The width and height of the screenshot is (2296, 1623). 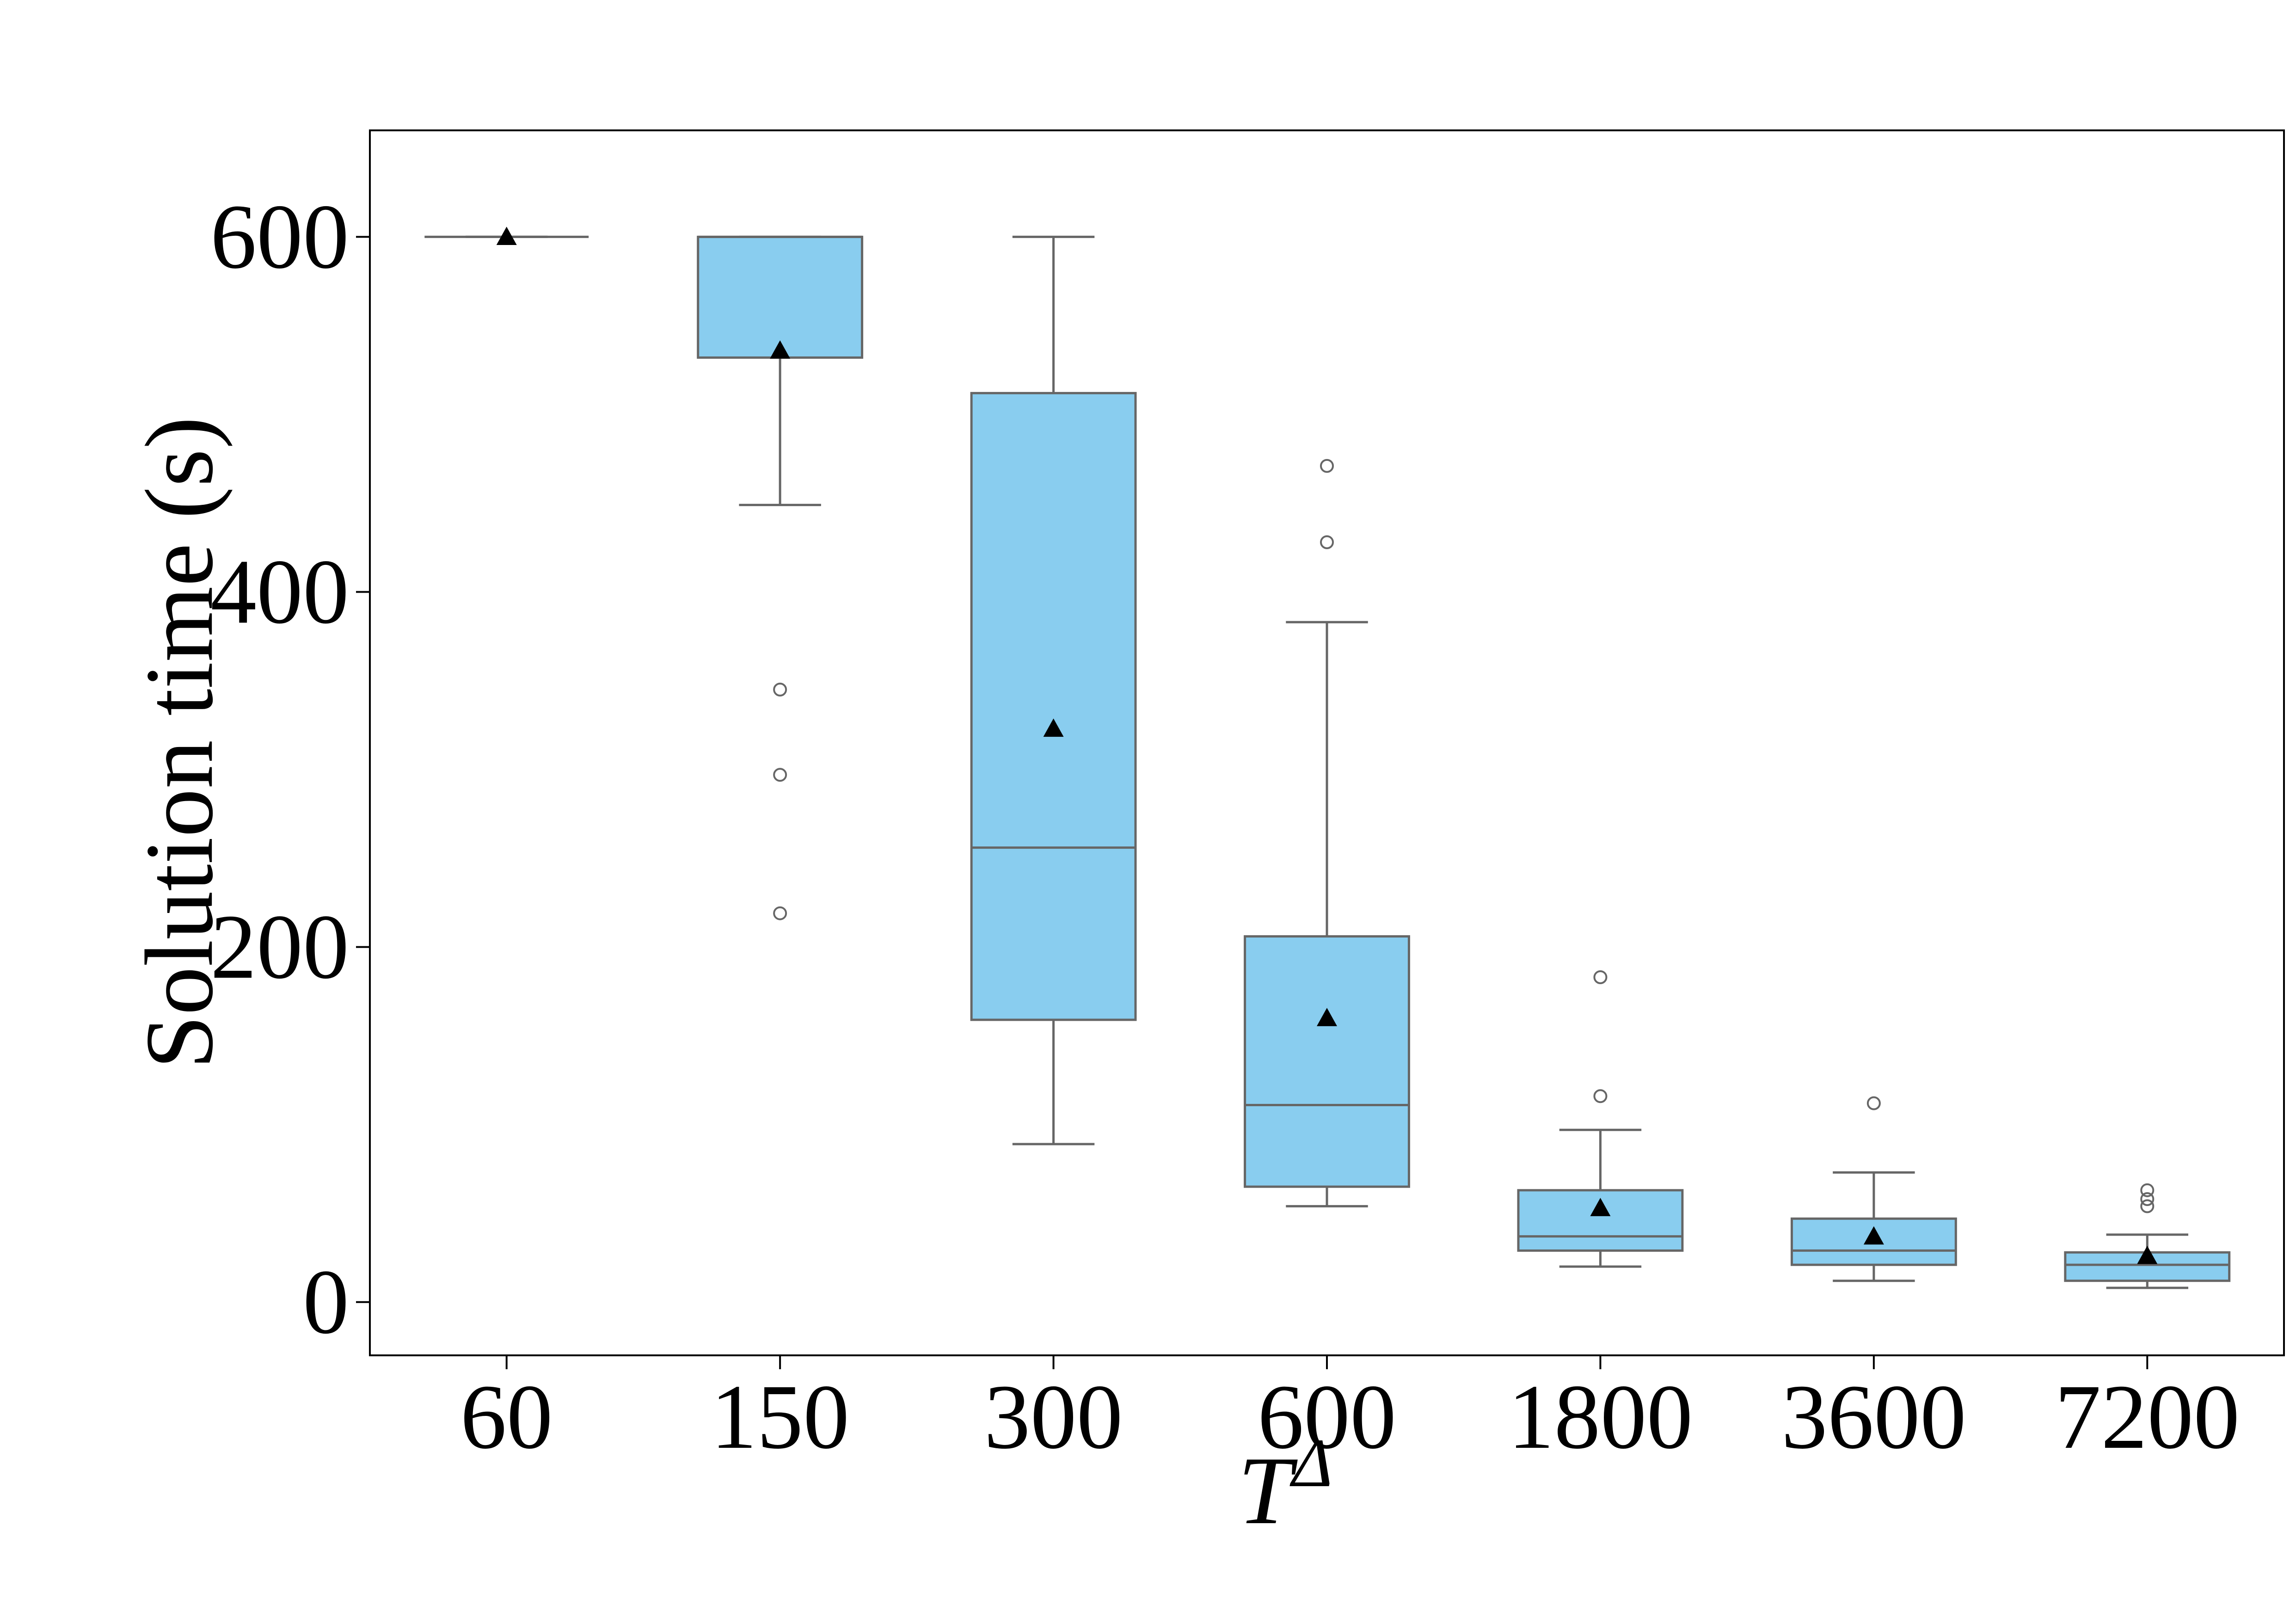 What do you see at coordinates (179, 743) in the screenshot?
I see `y-axis-title: Solution time (s)` at bounding box center [179, 743].